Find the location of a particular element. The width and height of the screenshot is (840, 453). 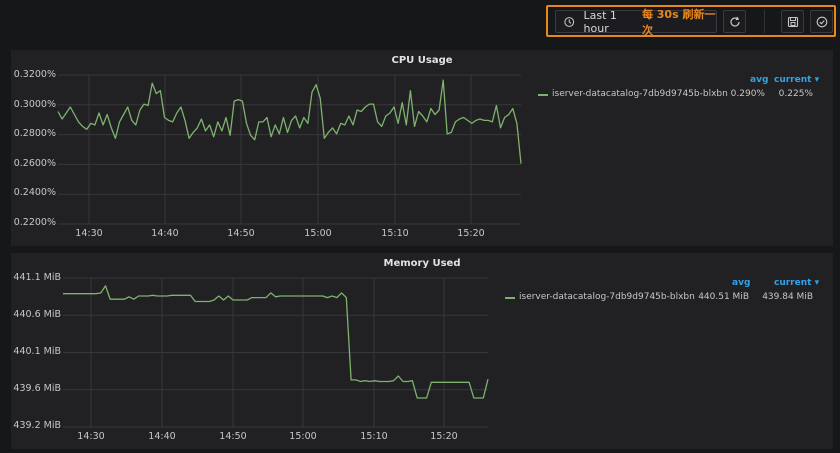

legend-current-value: 439.84 MiB is located at coordinates (787, 297).